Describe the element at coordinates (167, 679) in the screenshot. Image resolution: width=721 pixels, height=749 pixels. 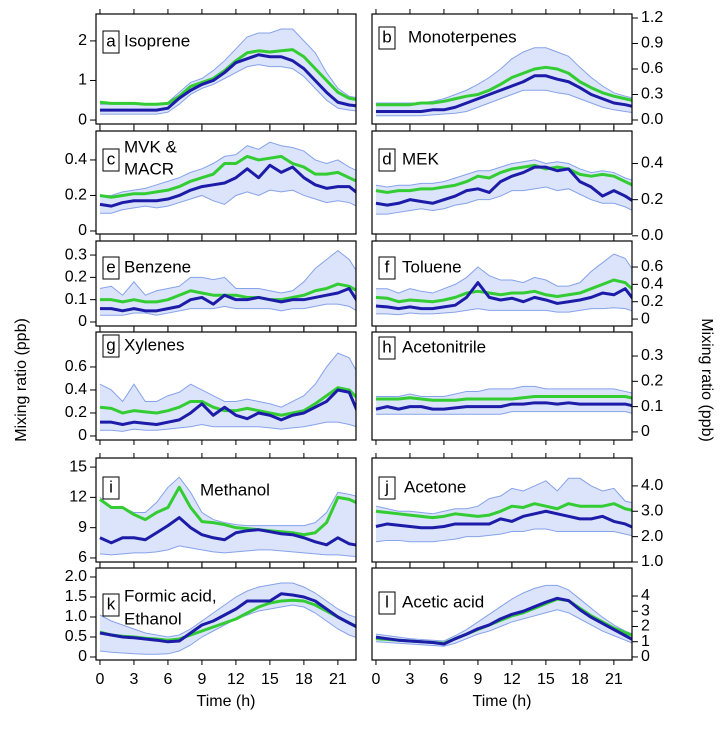
I see `x-tick-label: 6` at that location.